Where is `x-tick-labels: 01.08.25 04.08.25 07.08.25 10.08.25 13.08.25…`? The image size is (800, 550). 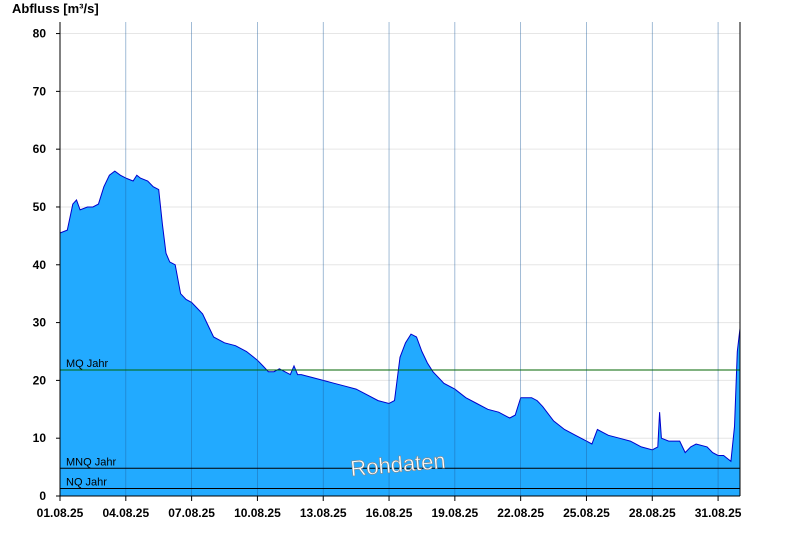
x-tick-labels: 01.08.25 04.08.25 07.08.25 10.08.25 13.08.25… is located at coordinates (389, 508).